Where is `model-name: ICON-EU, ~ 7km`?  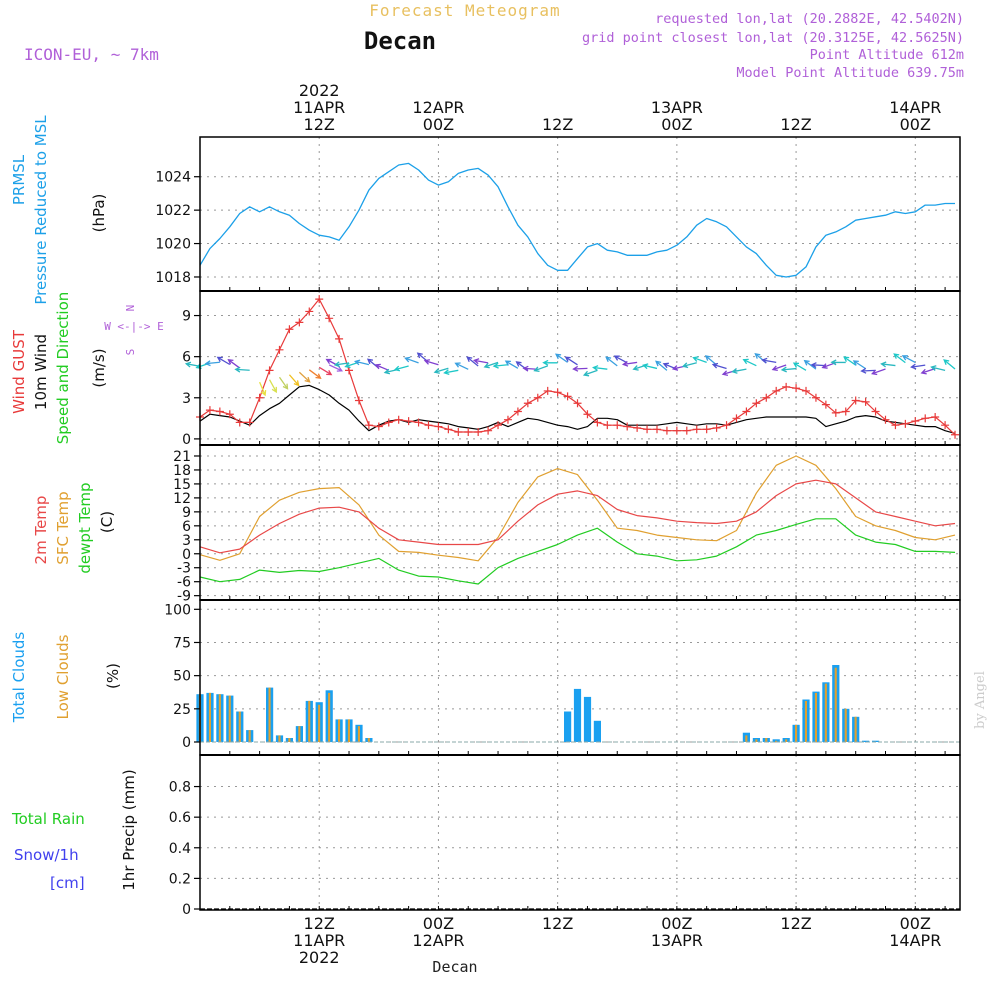
model-name: ICON-EU, ~ 7km is located at coordinates (91, 54).